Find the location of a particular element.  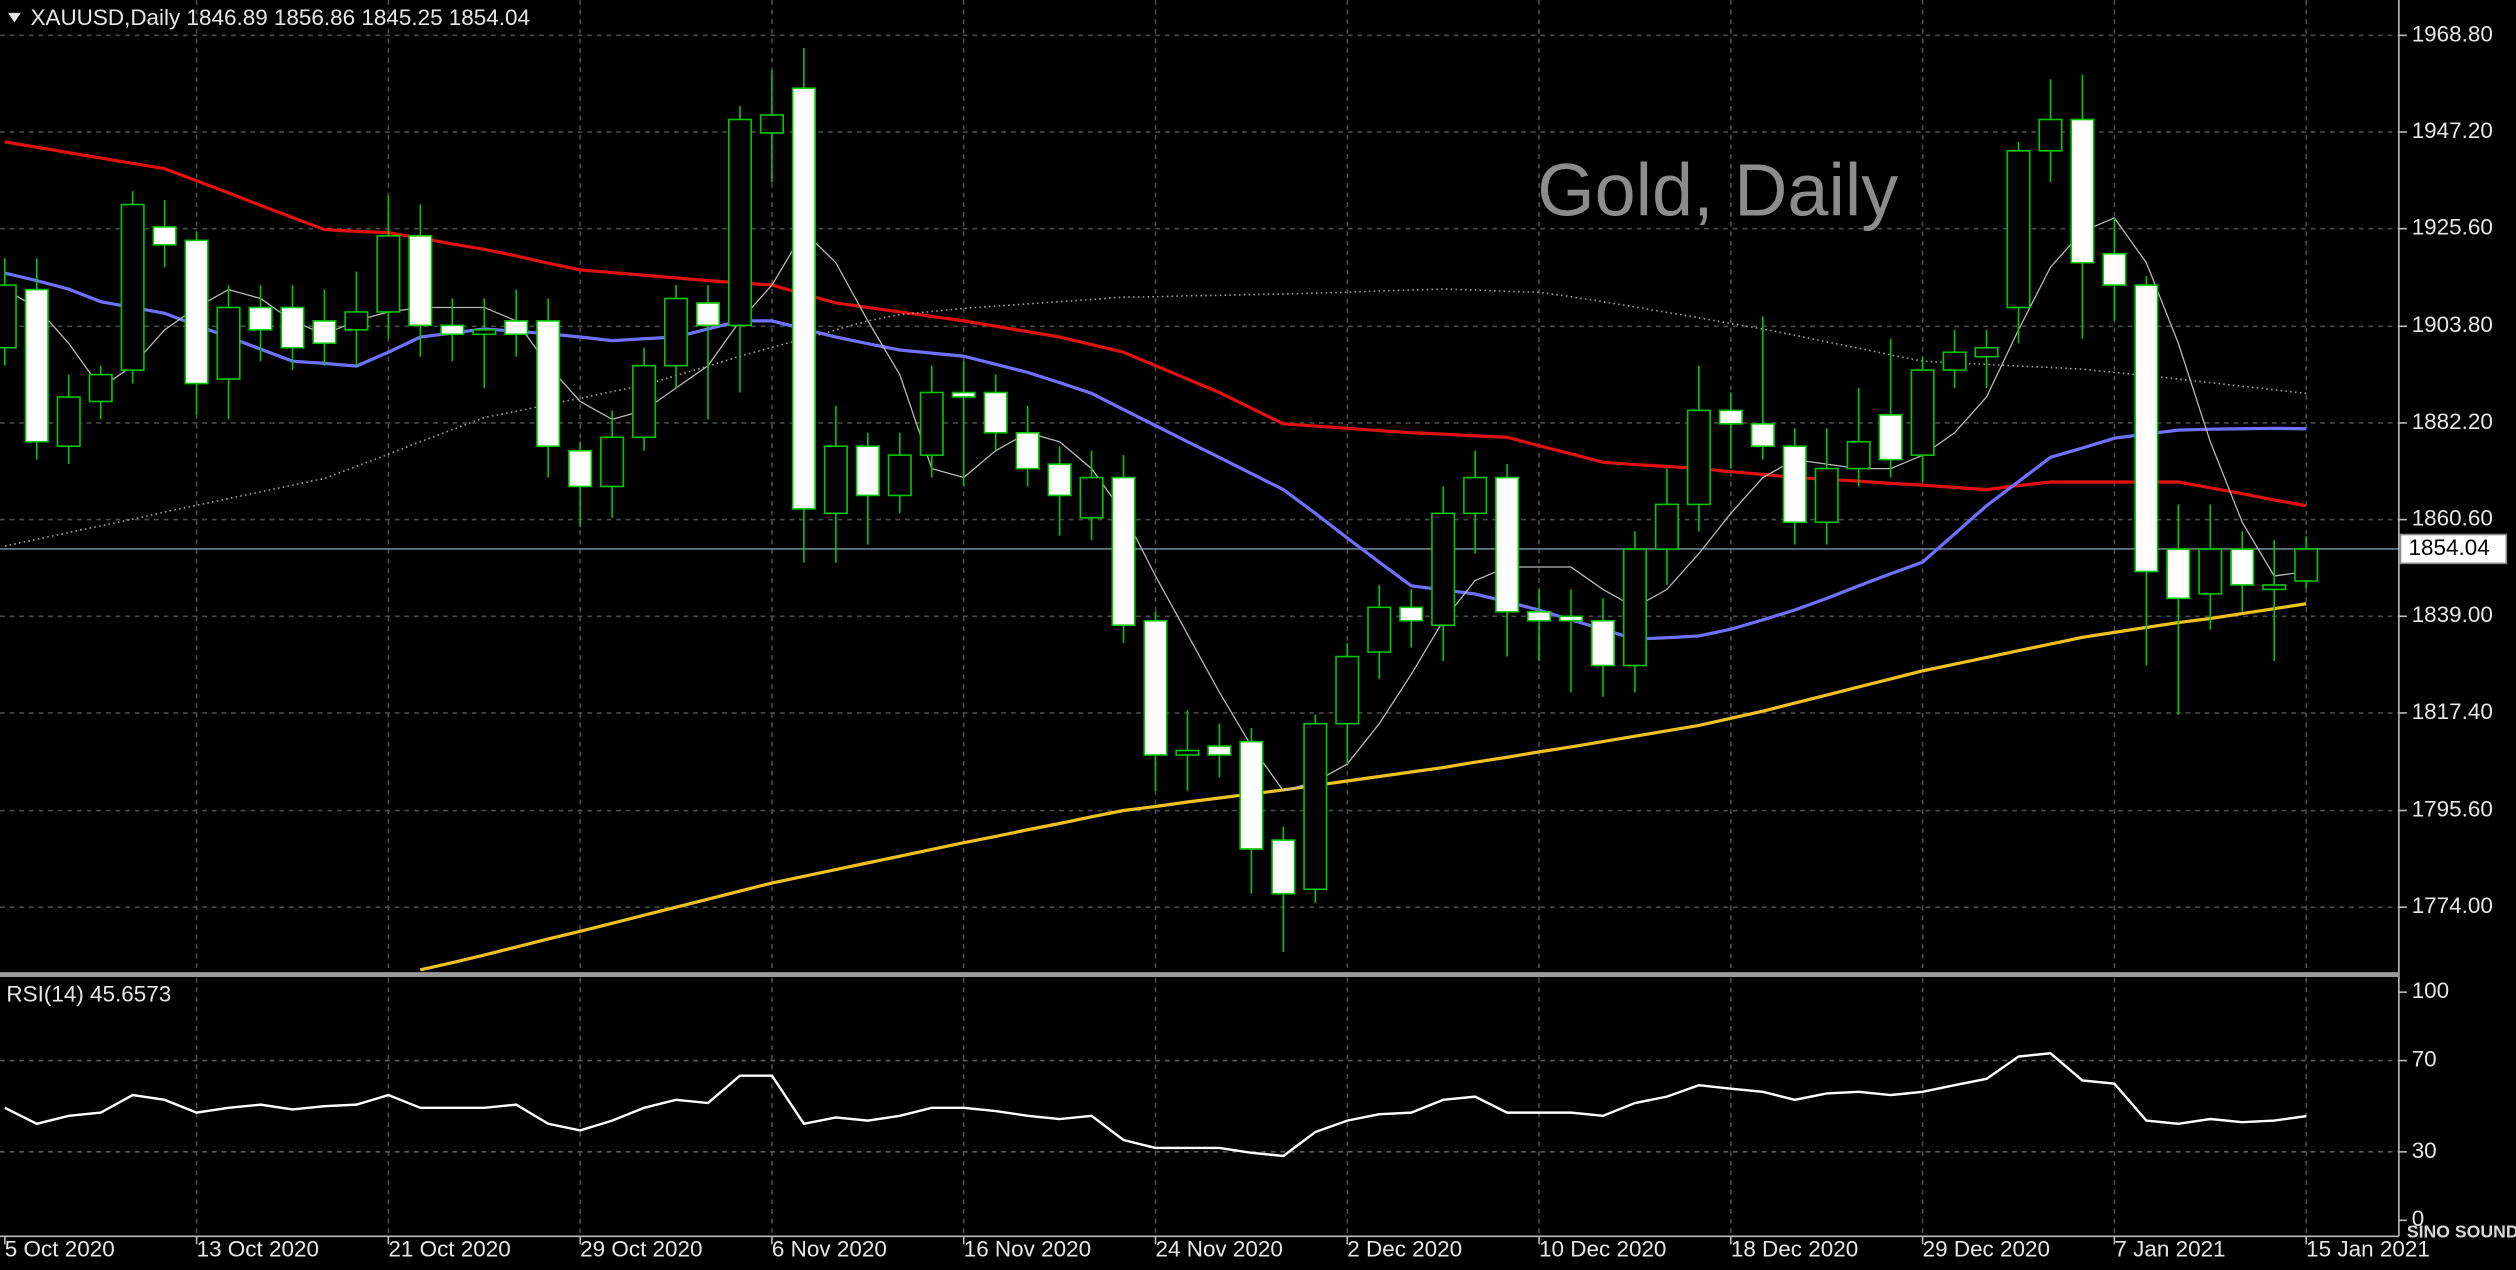

y-tick-label: 1774.00 is located at coordinates (2452, 905).